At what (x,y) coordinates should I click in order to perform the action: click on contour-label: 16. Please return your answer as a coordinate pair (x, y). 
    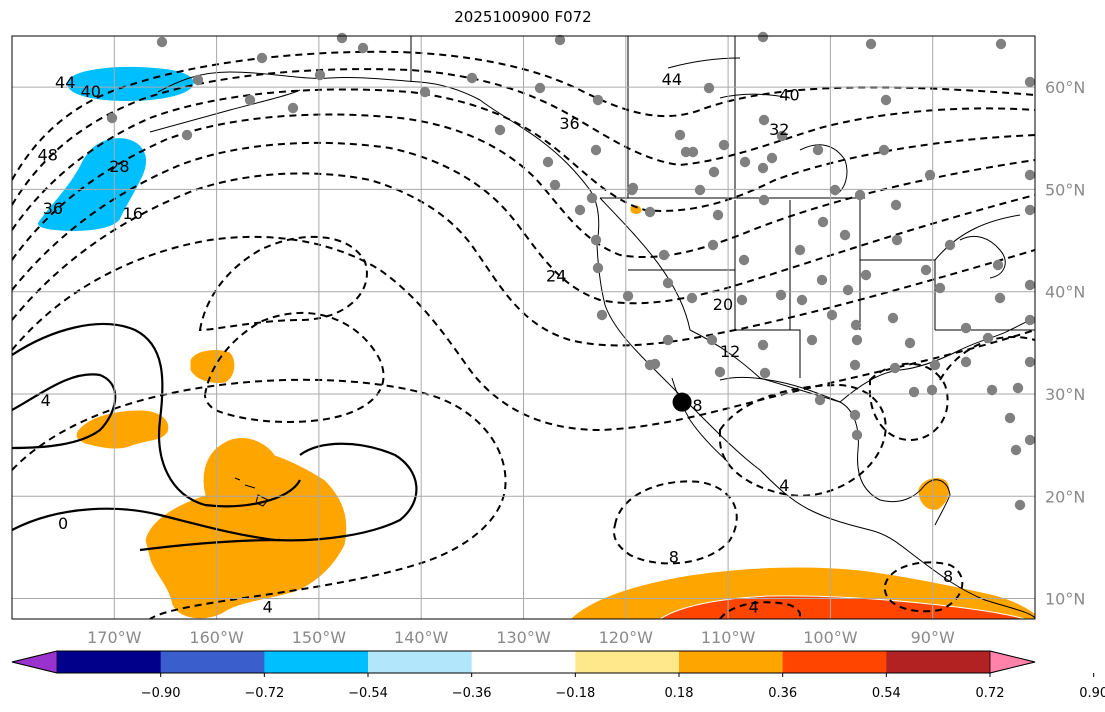
    Looking at the image, I should click on (133, 213).